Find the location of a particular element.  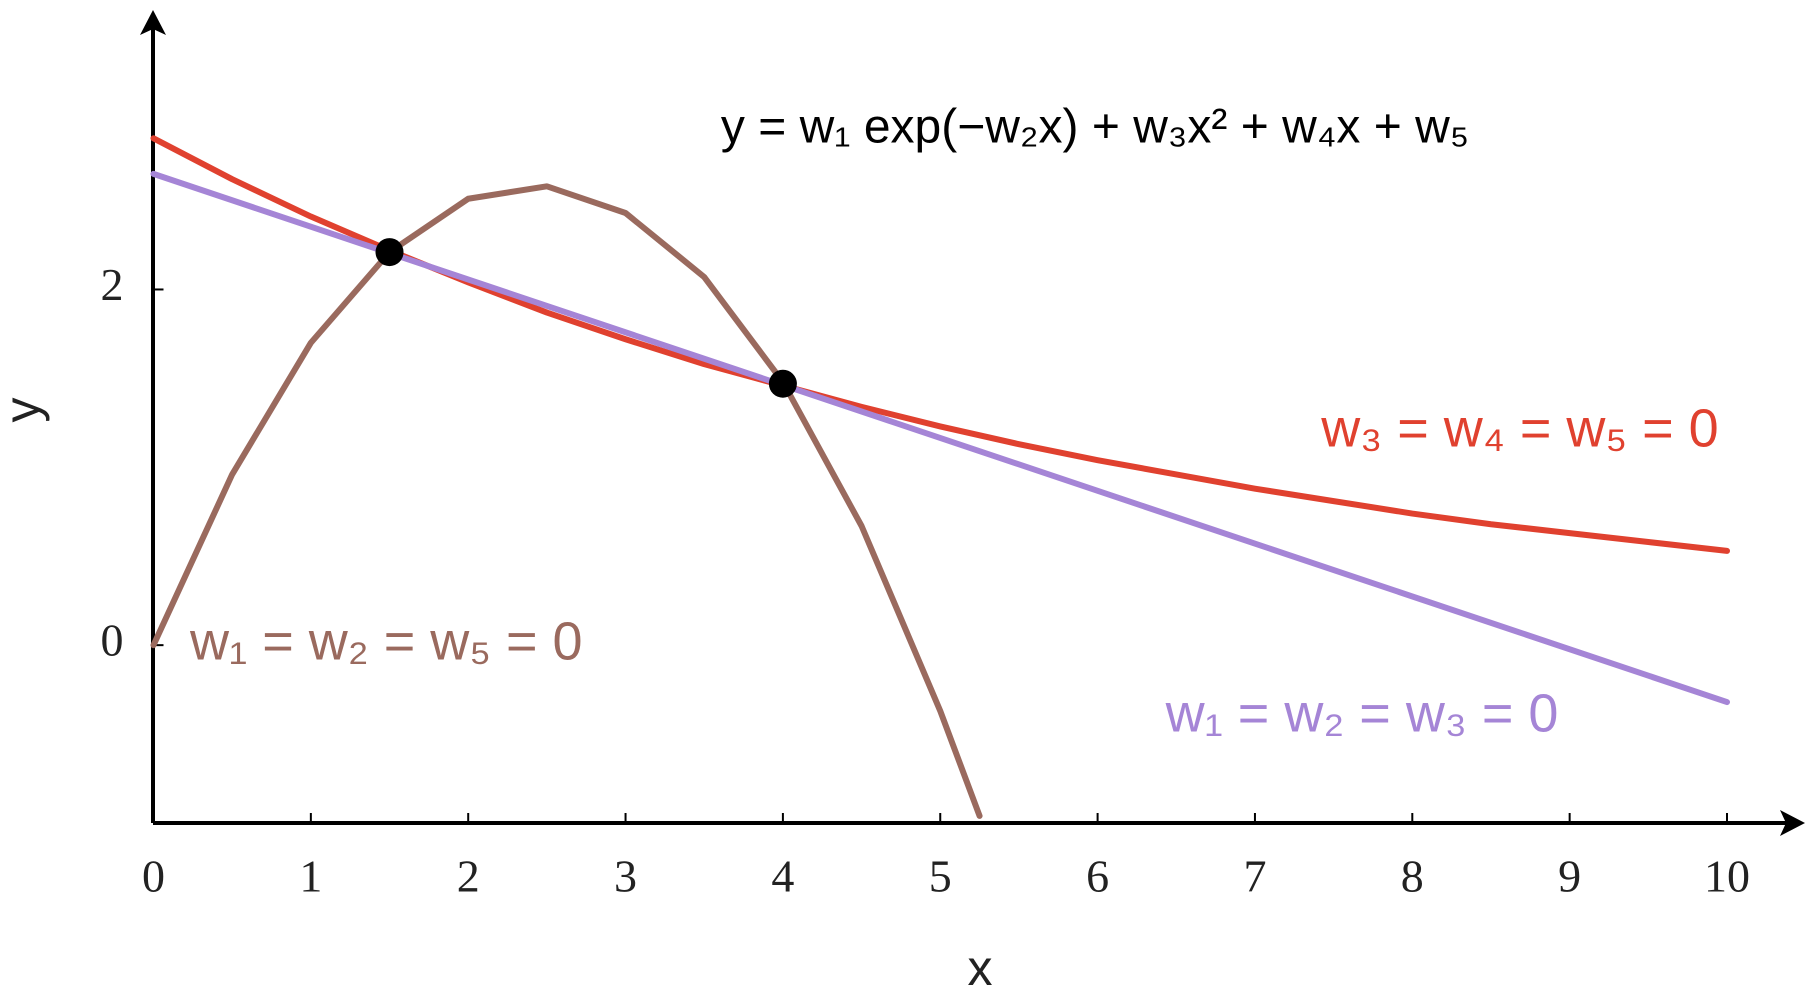

chart-title: y = w₁ exp(−w₂x) + w₃x² + w₄x + w₅ is located at coordinates (1095, 127).